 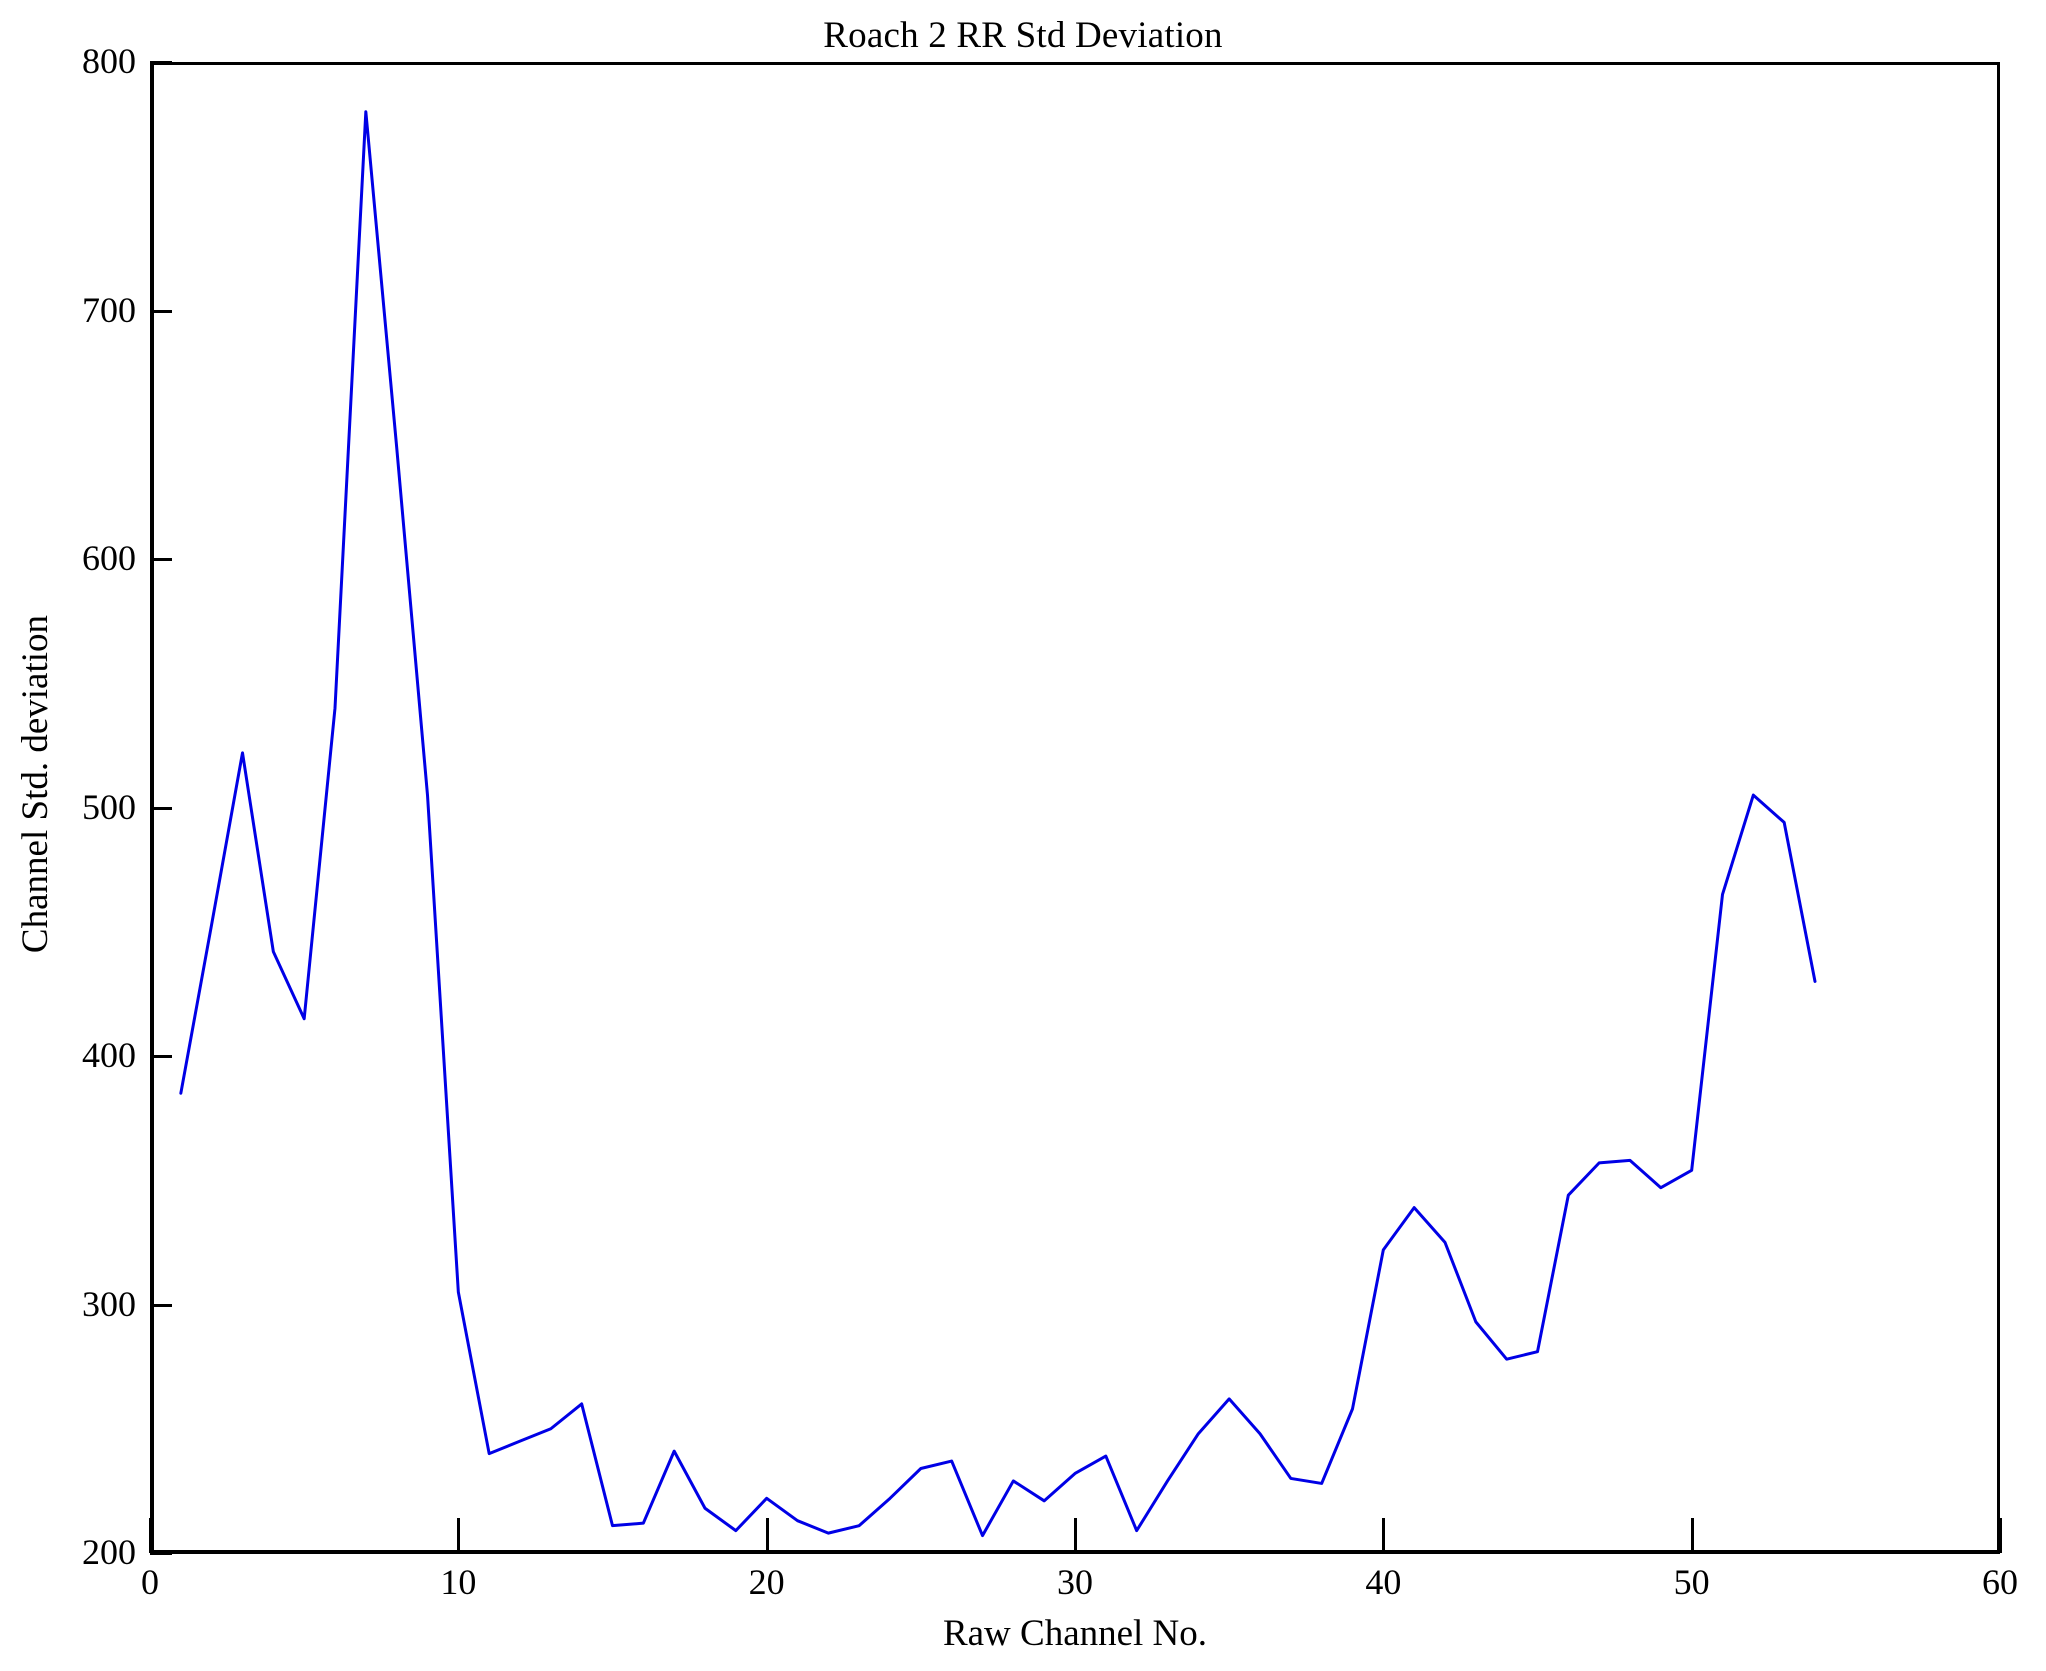 What do you see at coordinates (109, 1055) in the screenshot?
I see `y-tick-label: 400` at bounding box center [109, 1055].